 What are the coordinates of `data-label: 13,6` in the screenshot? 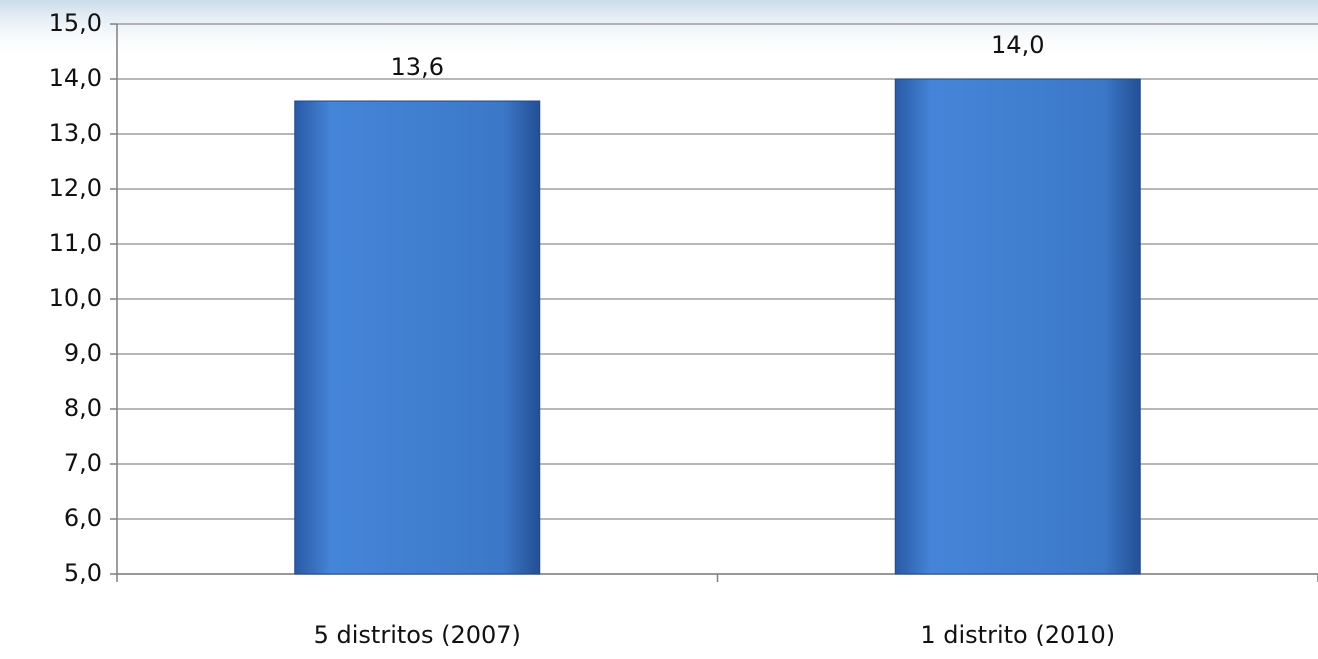 It's located at (417, 67).